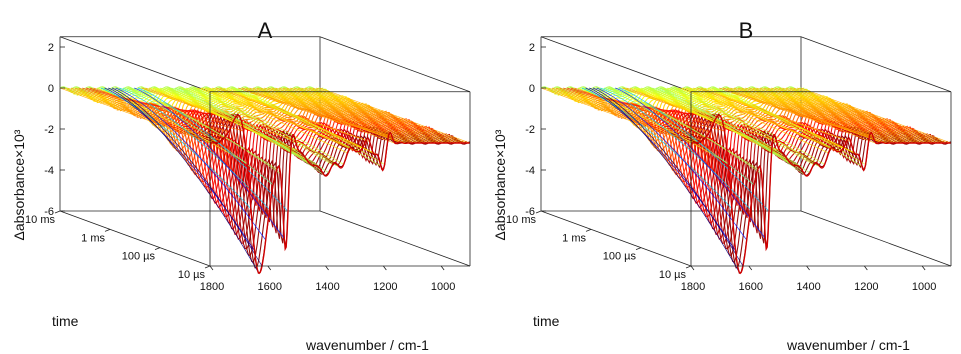  Describe the element at coordinates (139, 257) in the screenshot. I see `y-tick-label: 100 µs` at that location.